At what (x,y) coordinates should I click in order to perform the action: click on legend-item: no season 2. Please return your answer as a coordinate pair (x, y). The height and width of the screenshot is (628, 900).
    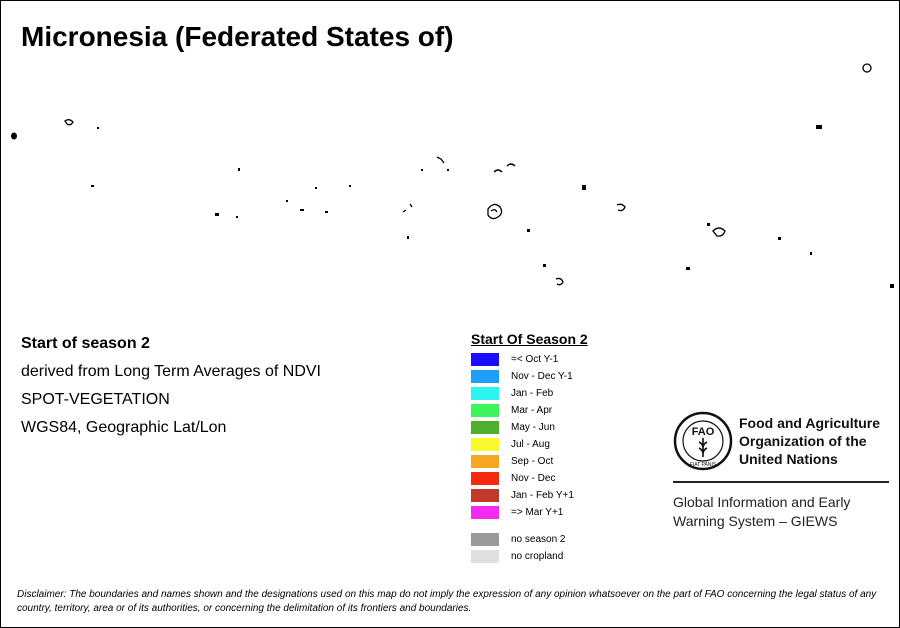
    Looking at the image, I should click on (529, 539).